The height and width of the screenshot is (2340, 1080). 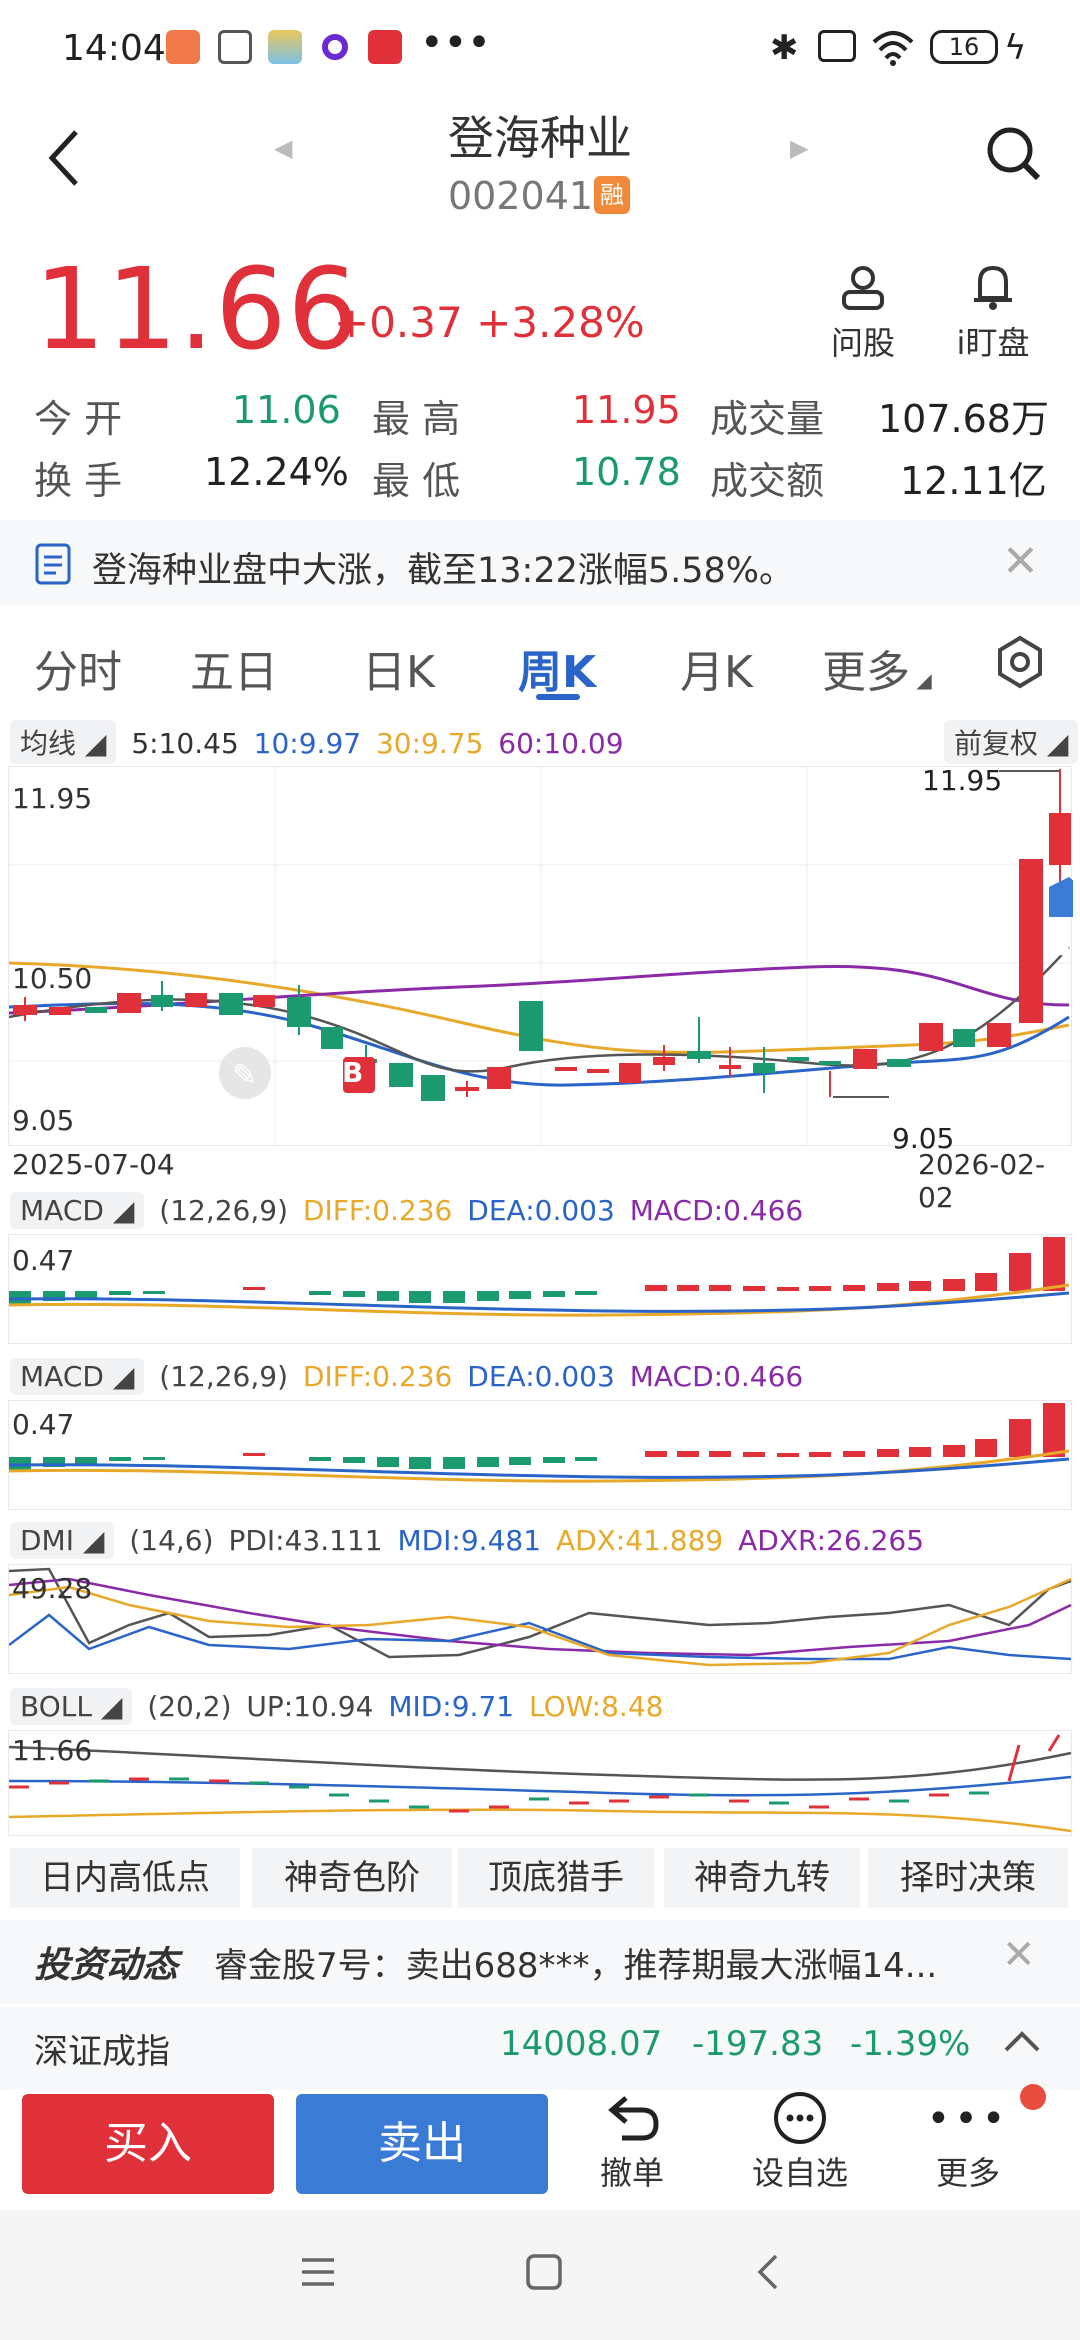 I want to click on boll-header: BOLL ◢ (20,2) UP:10.94 MID:9.71 LOW:8.48, so click(x=336, y=1706).